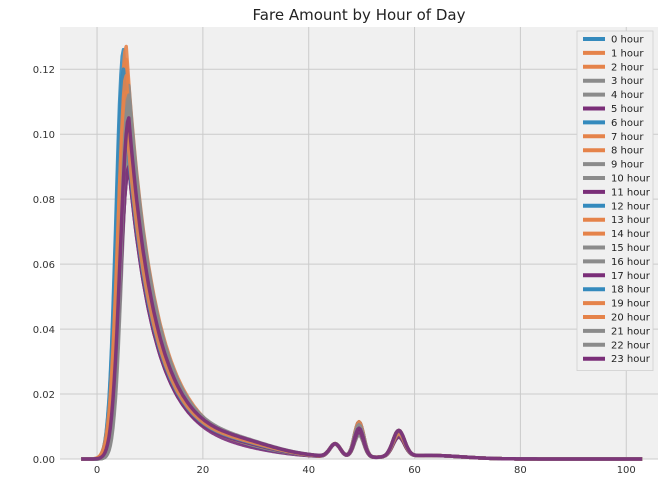 The width and height of the screenshot is (666, 479). What do you see at coordinates (44, 330) in the screenshot?
I see `y-tick-label: 0.04` at bounding box center [44, 330].